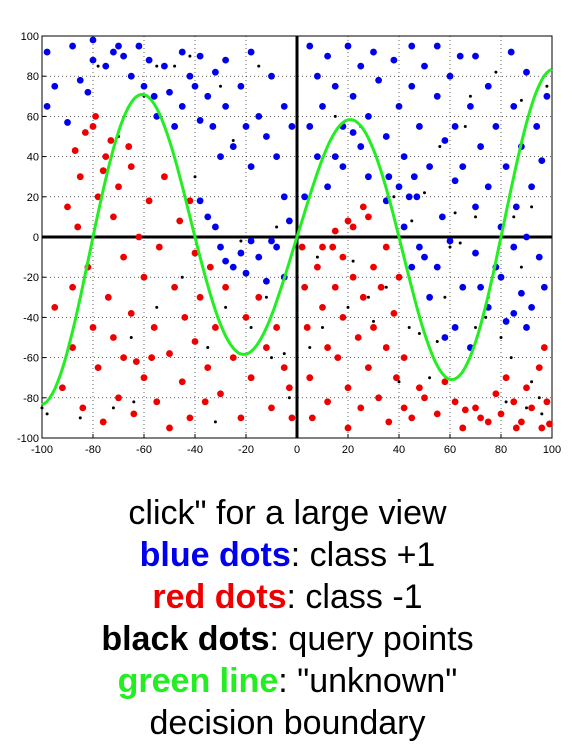 Image resolution: width=575 pixels, height=744 pixels. Describe the element at coordinates (348, 450) in the screenshot. I see `x-tick-label: 20` at that location.